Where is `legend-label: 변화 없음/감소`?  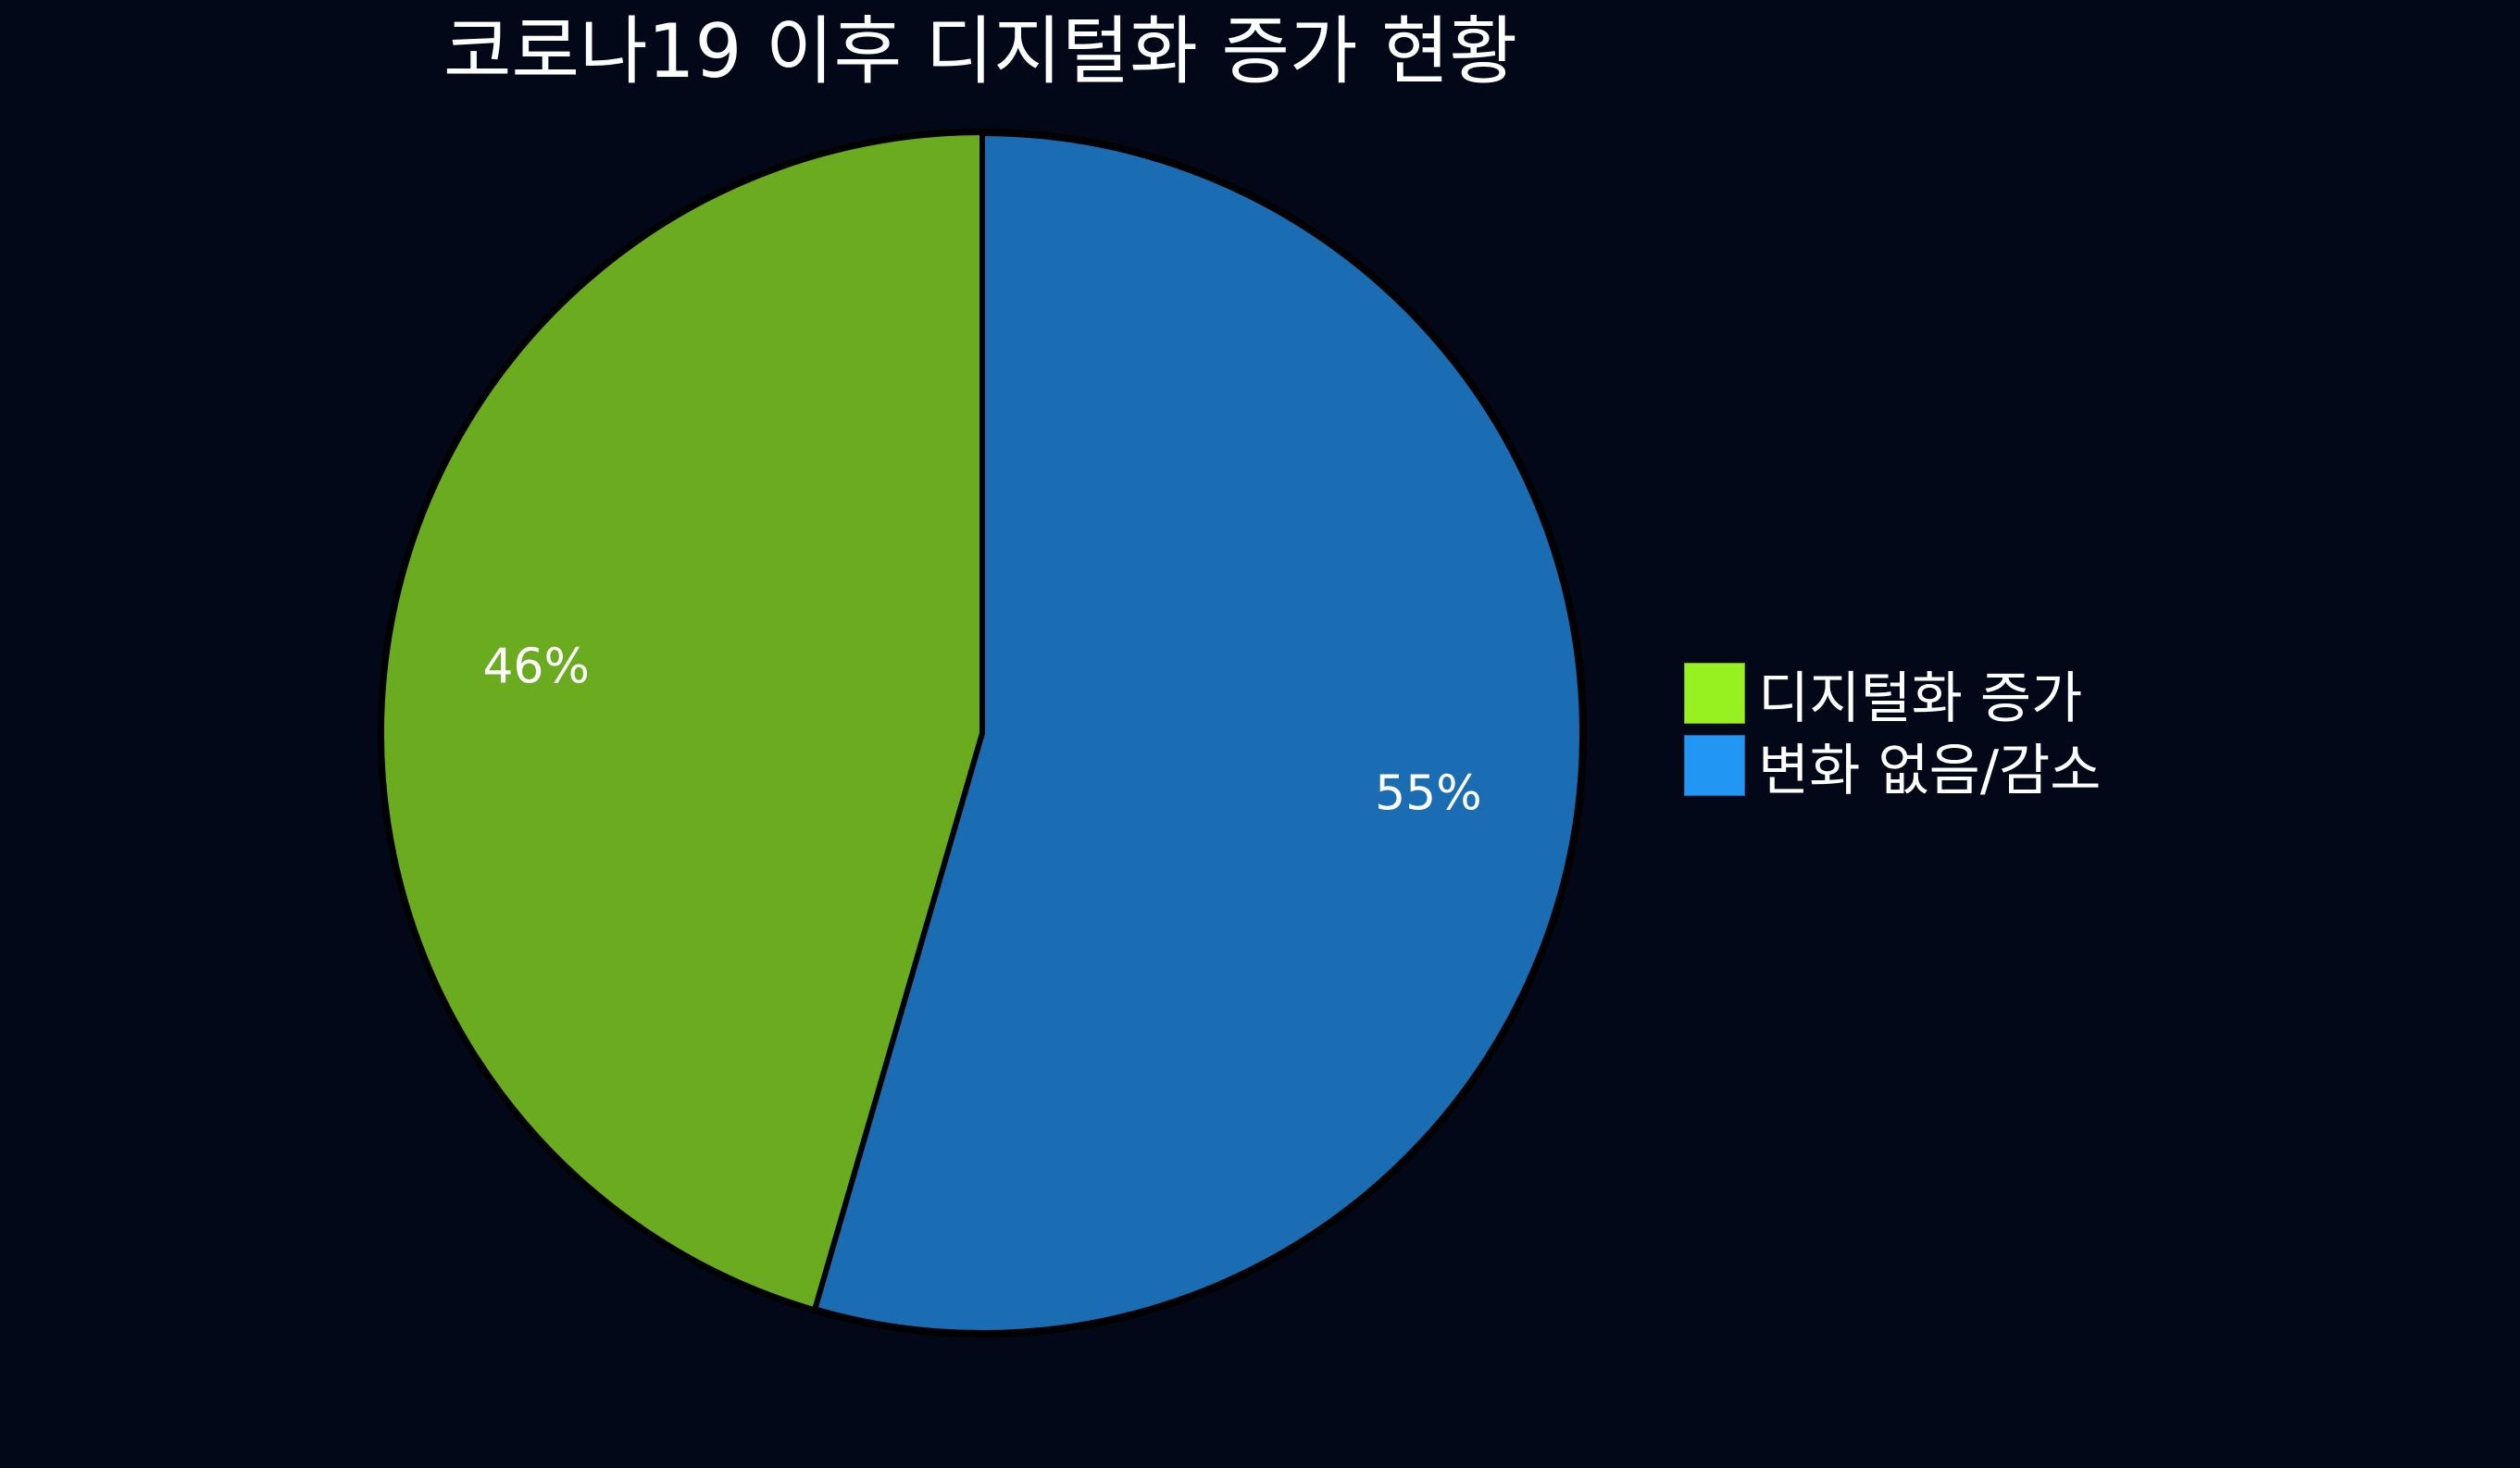
legend-label: 변화 없음/감소 is located at coordinates (1930, 771).